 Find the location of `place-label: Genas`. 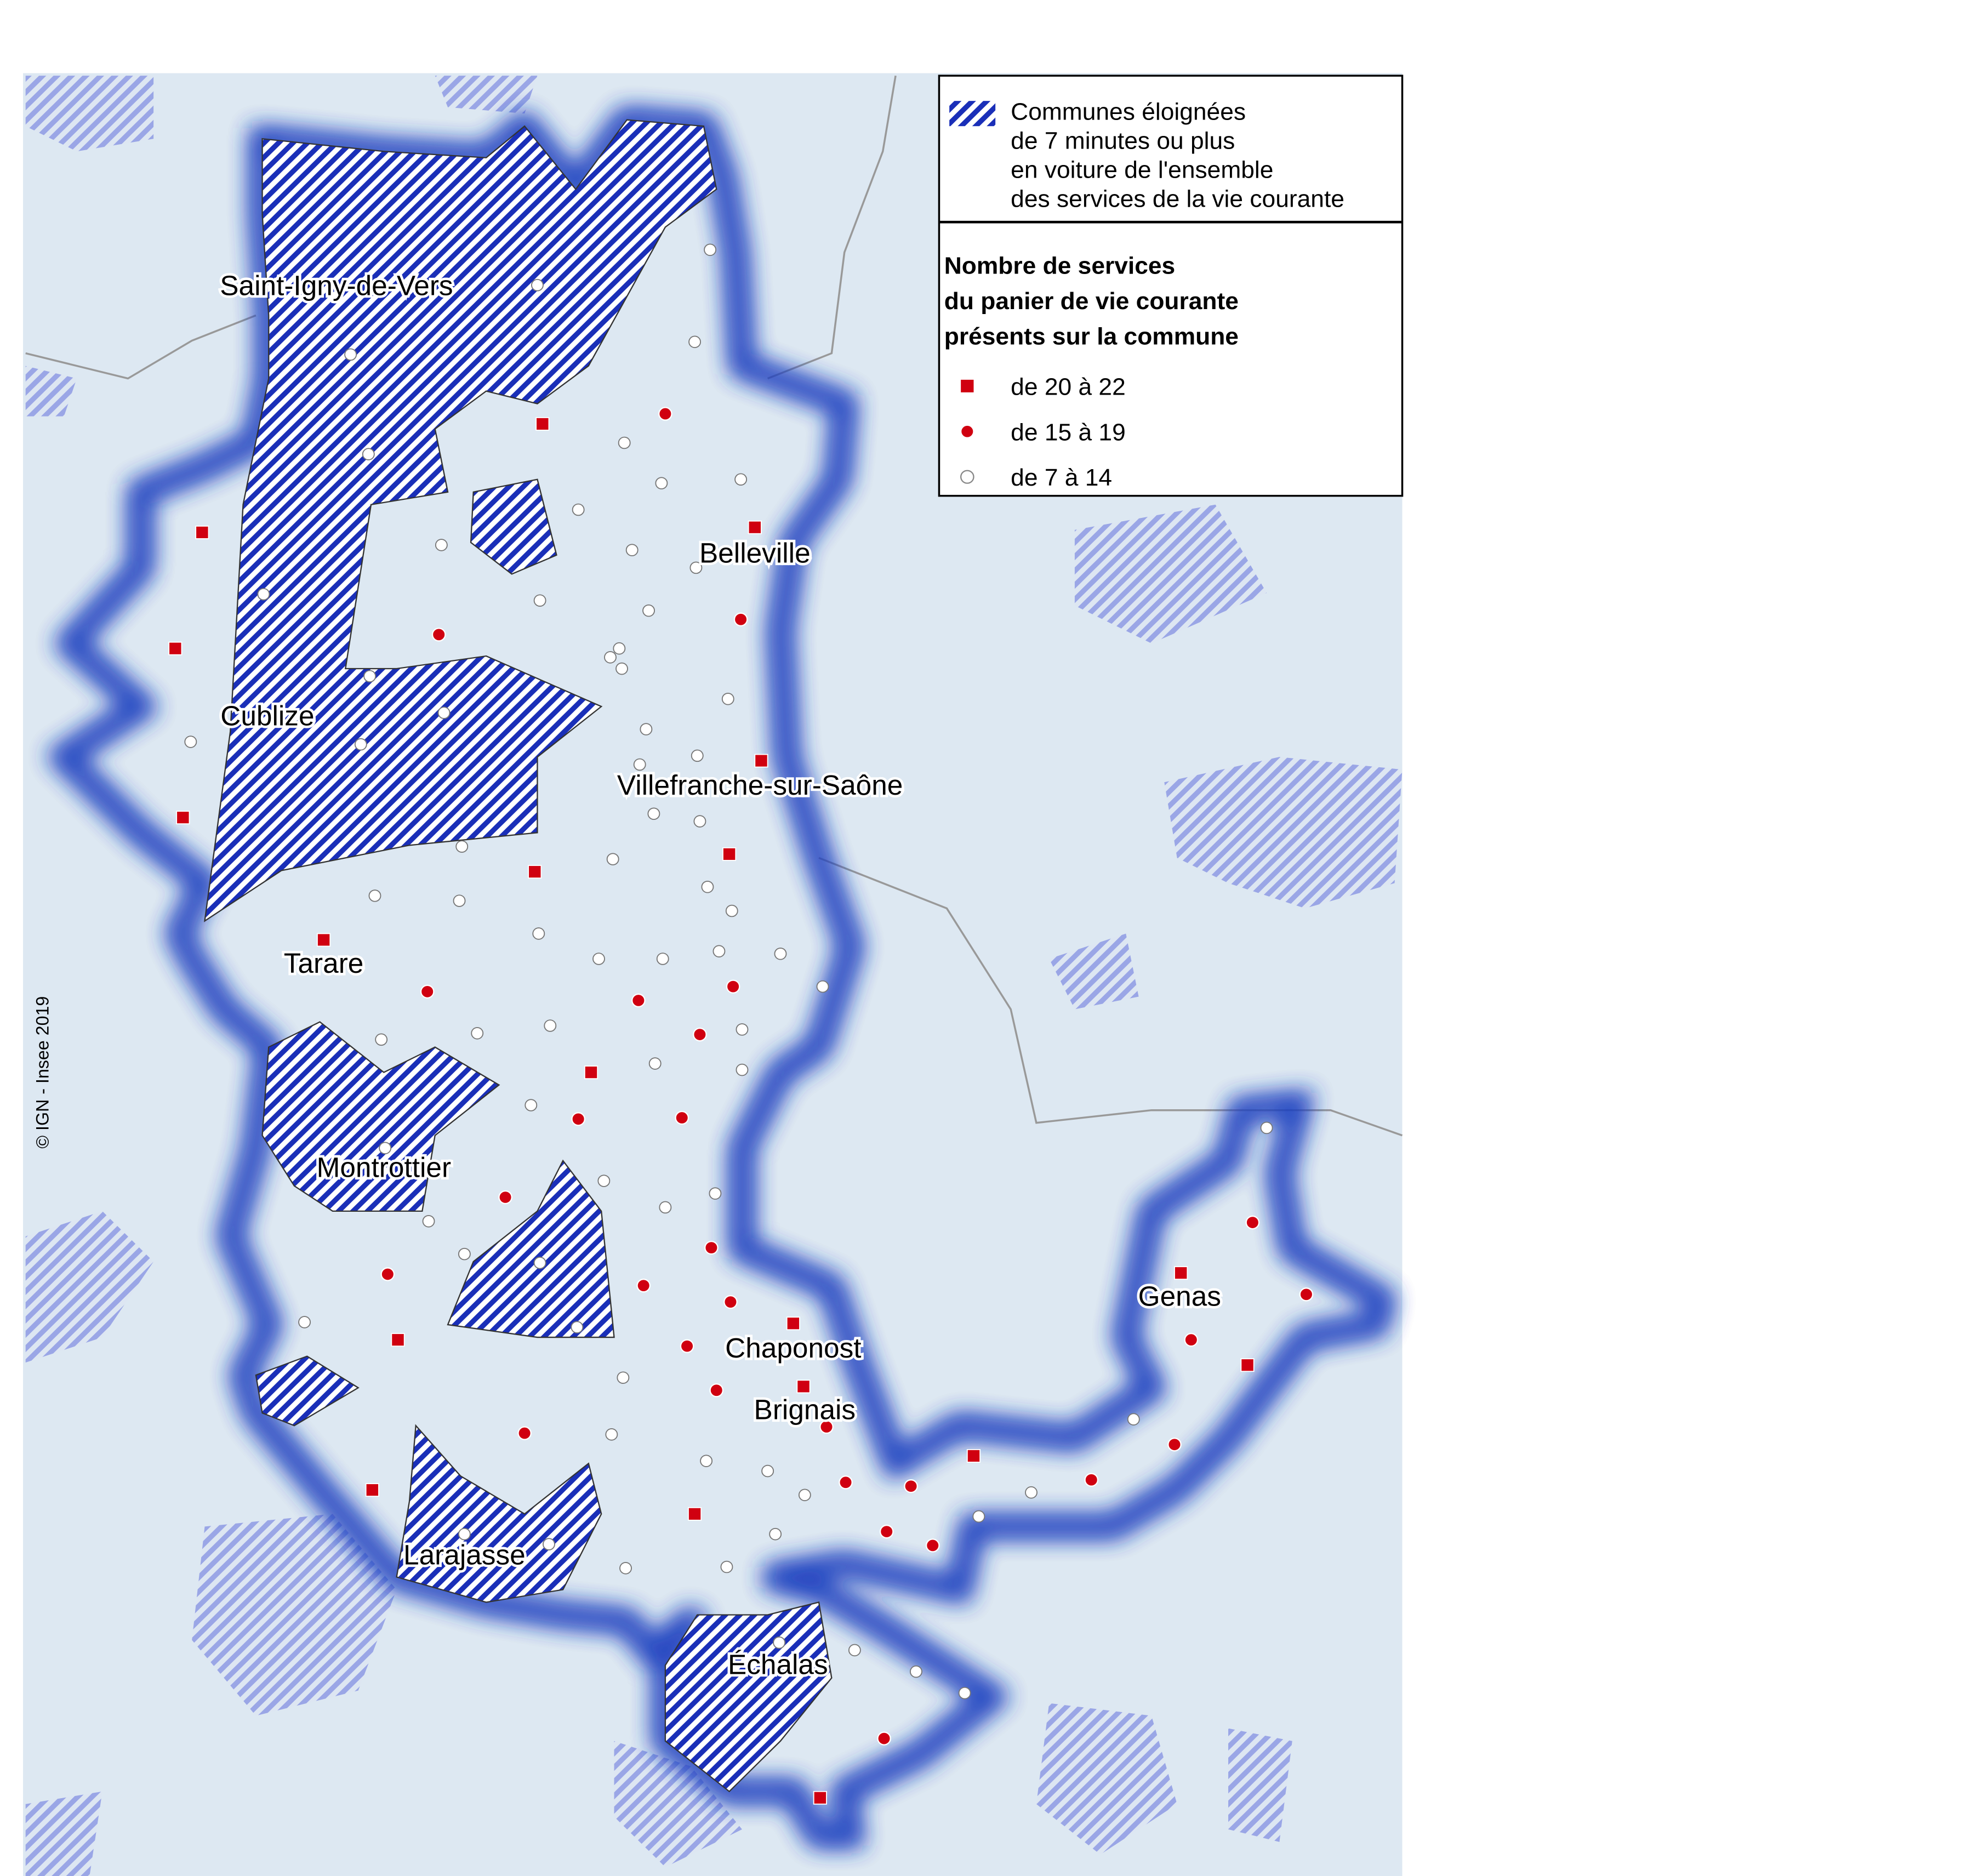

place-label: Genas is located at coordinates (1179, 1296).